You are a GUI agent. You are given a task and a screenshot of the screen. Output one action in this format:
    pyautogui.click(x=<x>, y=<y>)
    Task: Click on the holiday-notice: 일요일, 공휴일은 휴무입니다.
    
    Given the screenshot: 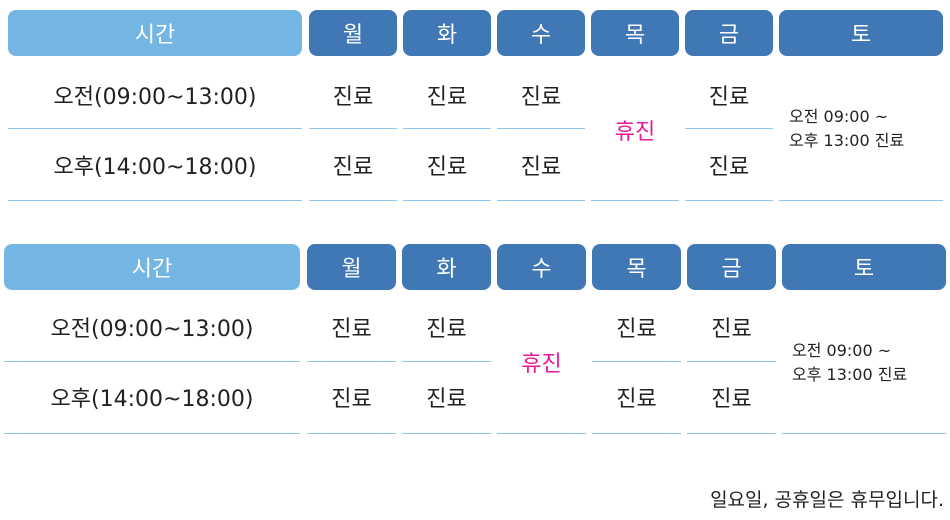 What is the action you would take?
    pyautogui.click(x=827, y=500)
    